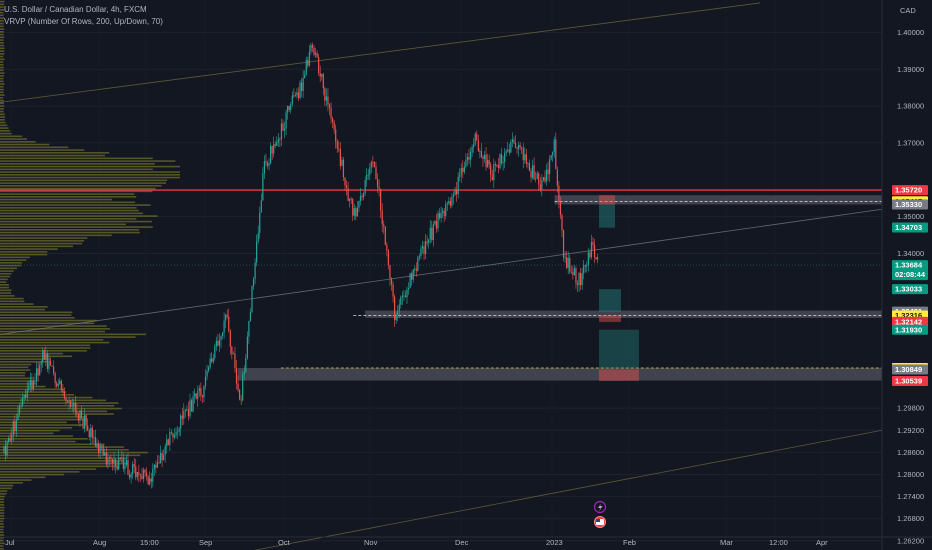 This screenshot has width=932, height=550. I want to click on x-tick-label: Aug, so click(99, 542).